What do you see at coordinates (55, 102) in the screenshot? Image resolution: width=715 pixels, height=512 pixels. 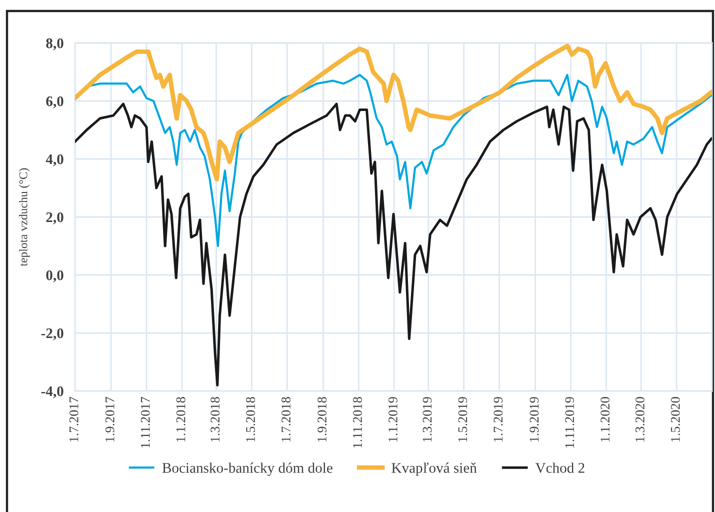 I see `y-tick-label: 6,0` at bounding box center [55, 102].